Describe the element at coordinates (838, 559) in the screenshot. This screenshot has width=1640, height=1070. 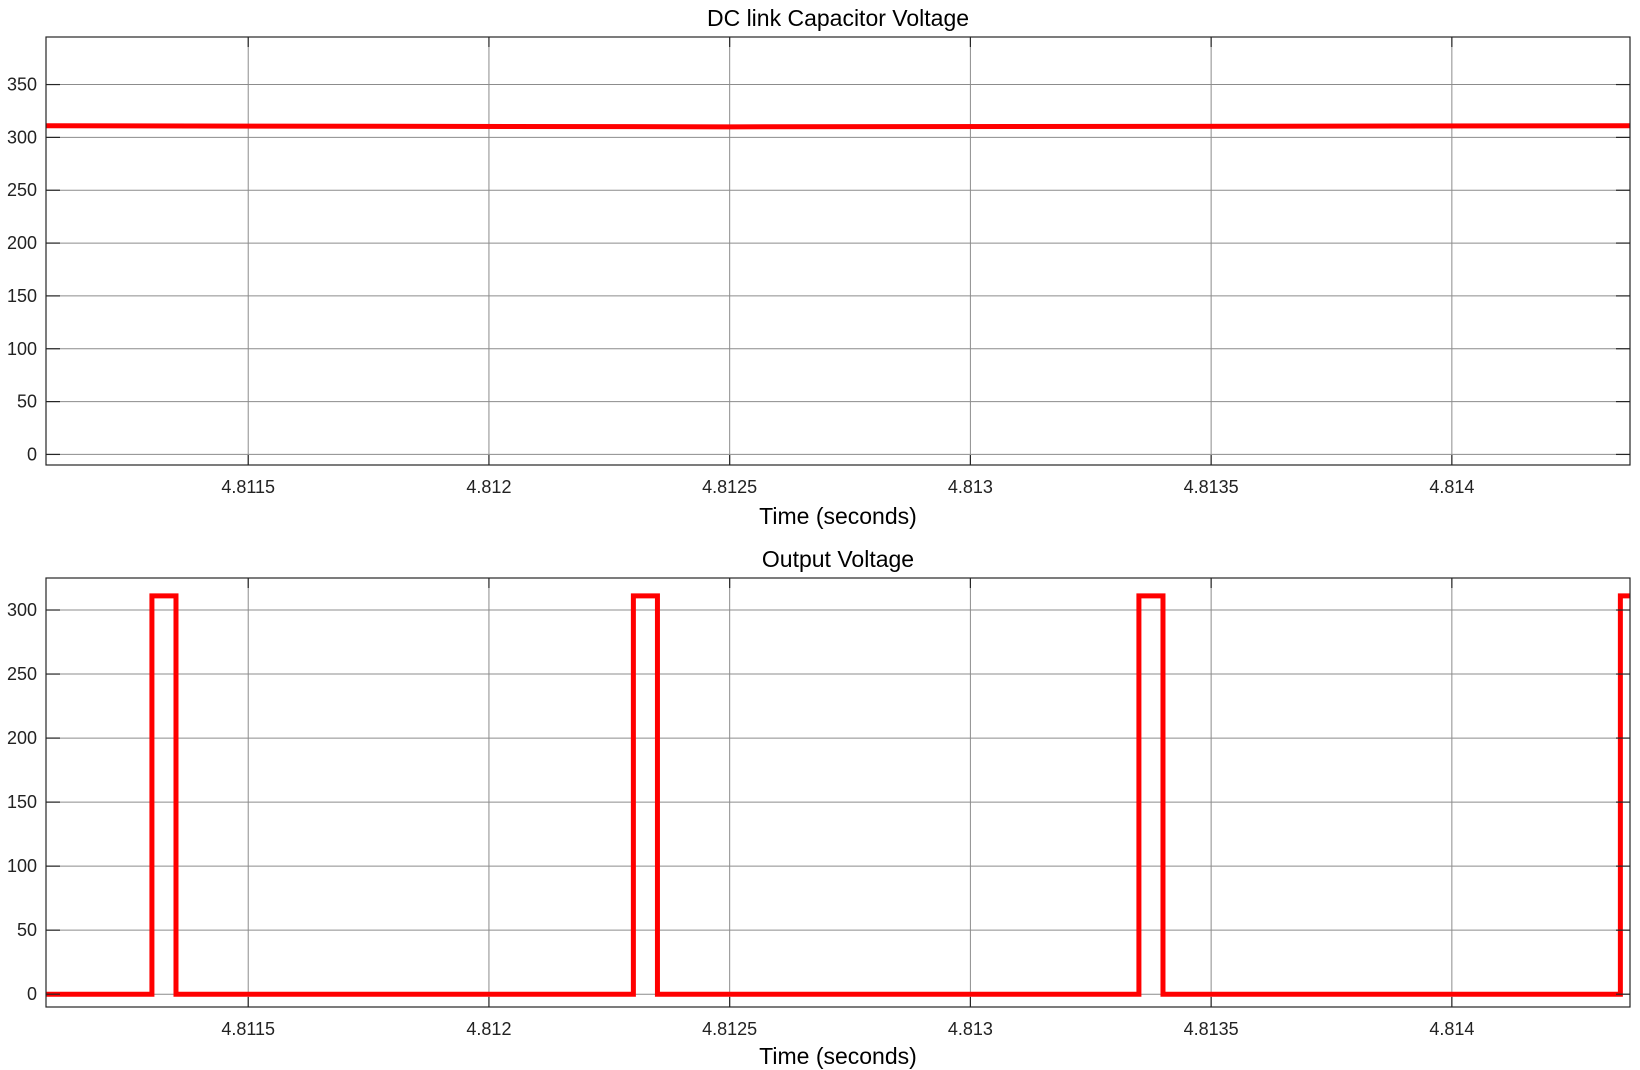
I see `chart-title: Output Voltage` at that location.